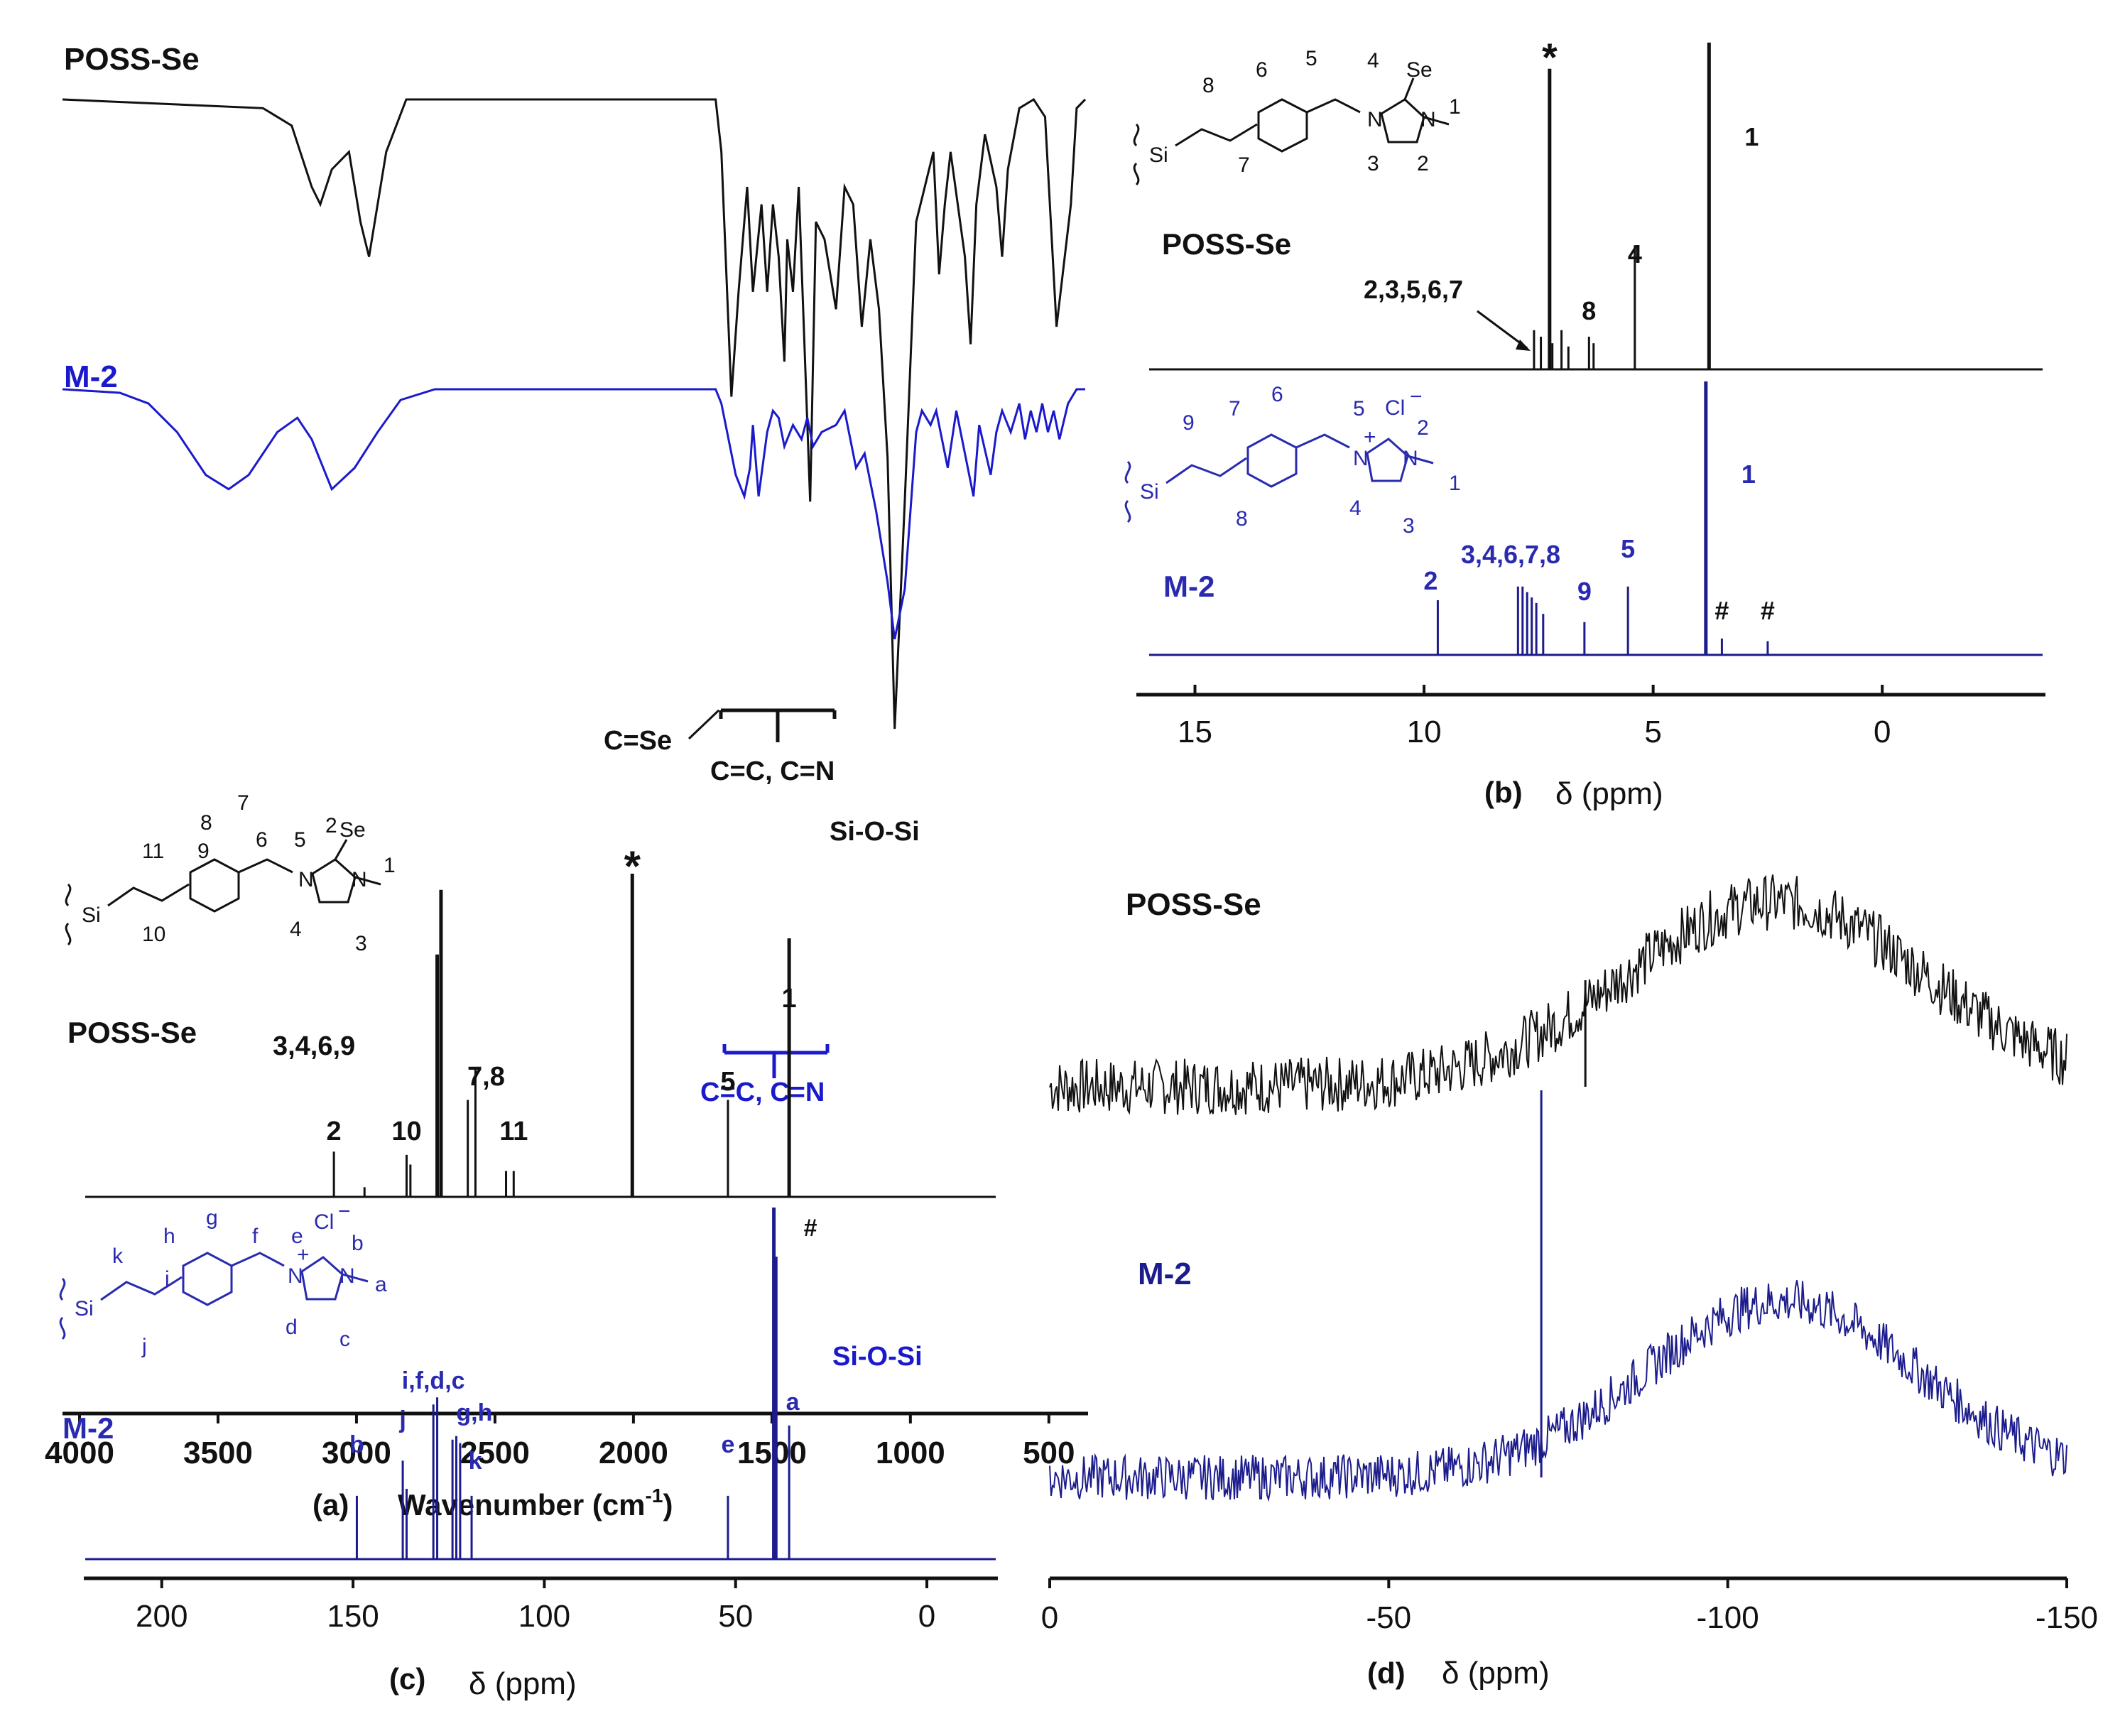  I want to click on panel-c-bottom-minus: −, so click(344, 1211).